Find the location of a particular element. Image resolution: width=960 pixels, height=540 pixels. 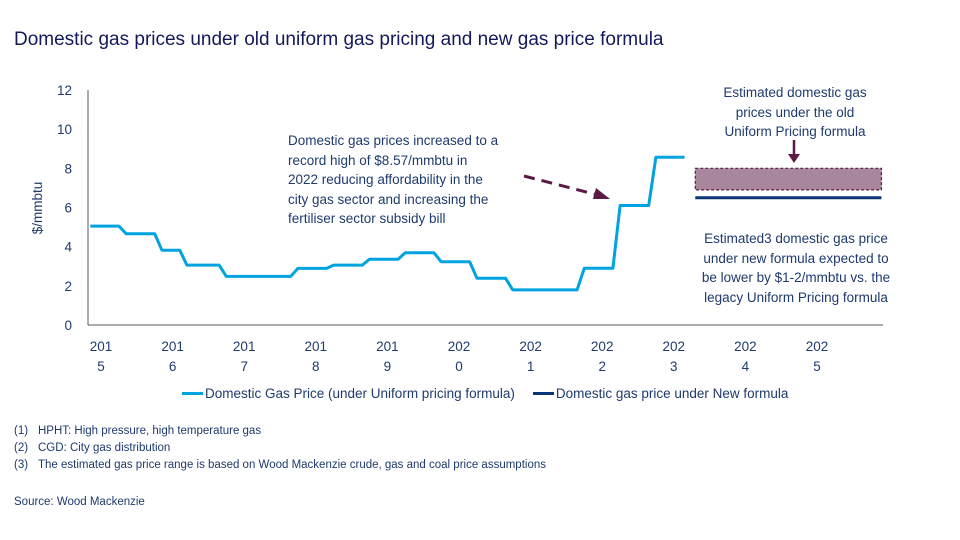

source-note: Source: Wood Mackenzie is located at coordinates (79, 502).